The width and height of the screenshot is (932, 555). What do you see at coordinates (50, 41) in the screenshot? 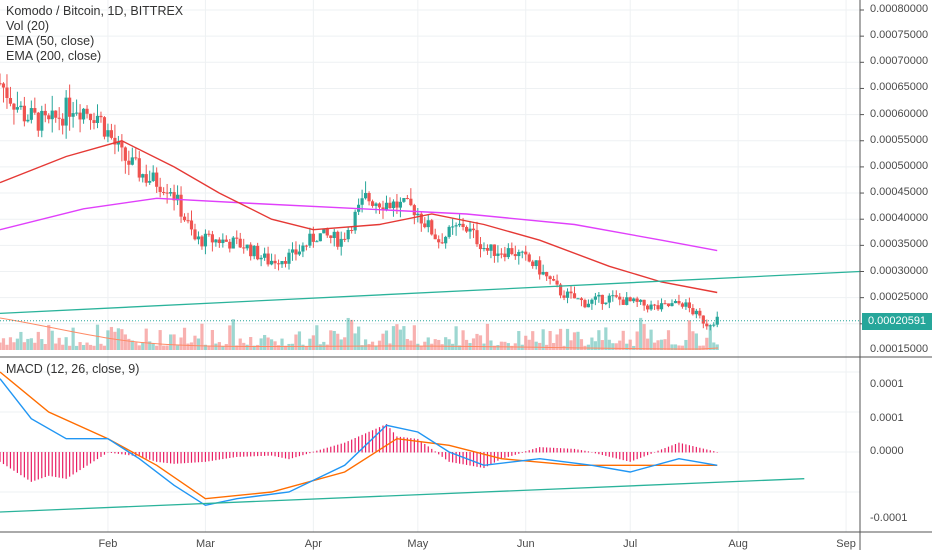
I see `legend-ema50: EMA (50, close)` at bounding box center [50, 41].